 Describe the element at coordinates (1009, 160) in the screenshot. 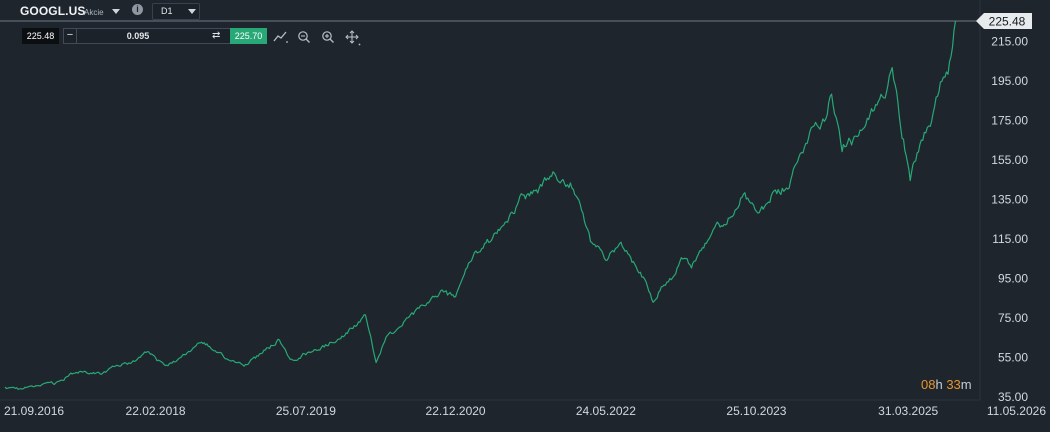

I see `y-tick-label: 155.00` at that location.